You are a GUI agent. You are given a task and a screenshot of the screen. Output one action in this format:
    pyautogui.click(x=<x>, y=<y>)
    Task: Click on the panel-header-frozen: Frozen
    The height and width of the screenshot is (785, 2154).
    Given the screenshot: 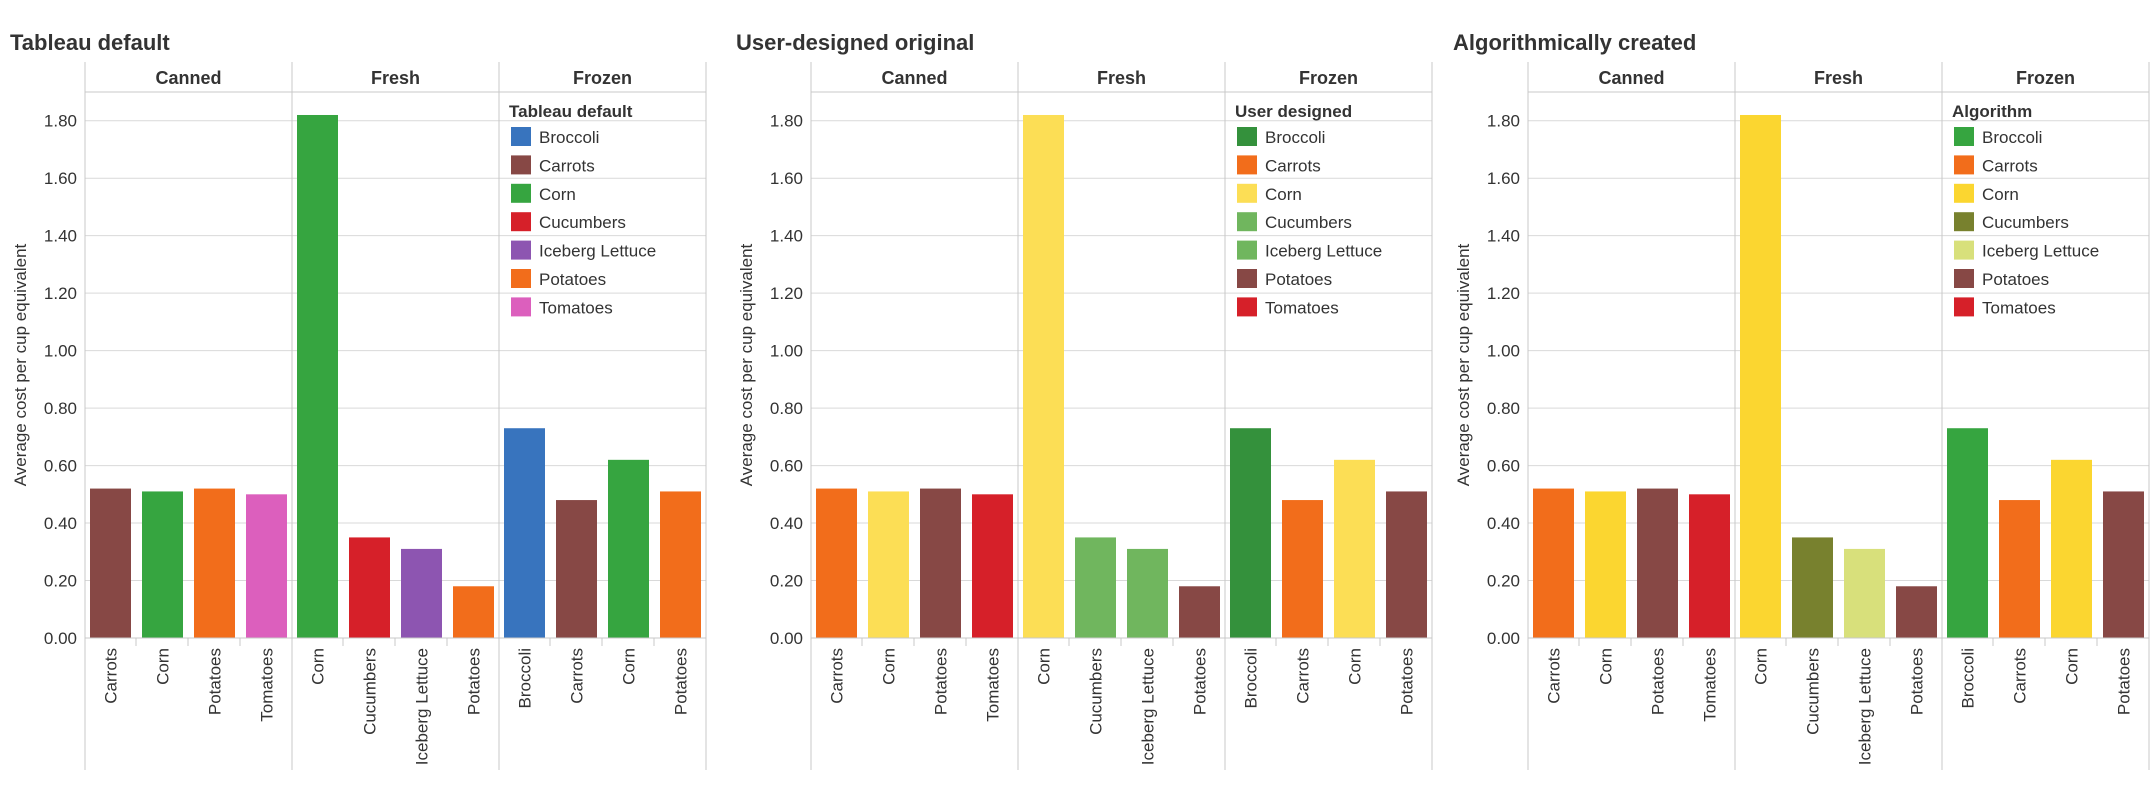 What is the action you would take?
    pyautogui.click(x=2045, y=78)
    